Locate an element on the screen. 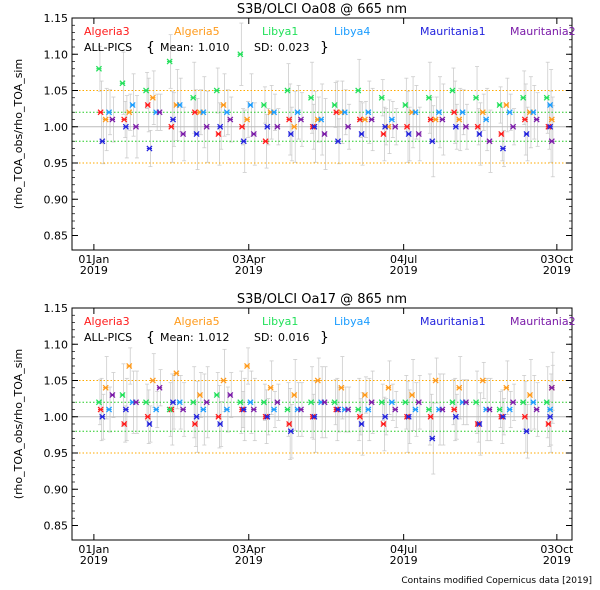  y-tick-label: 1.00 is located at coordinates (56, 127).